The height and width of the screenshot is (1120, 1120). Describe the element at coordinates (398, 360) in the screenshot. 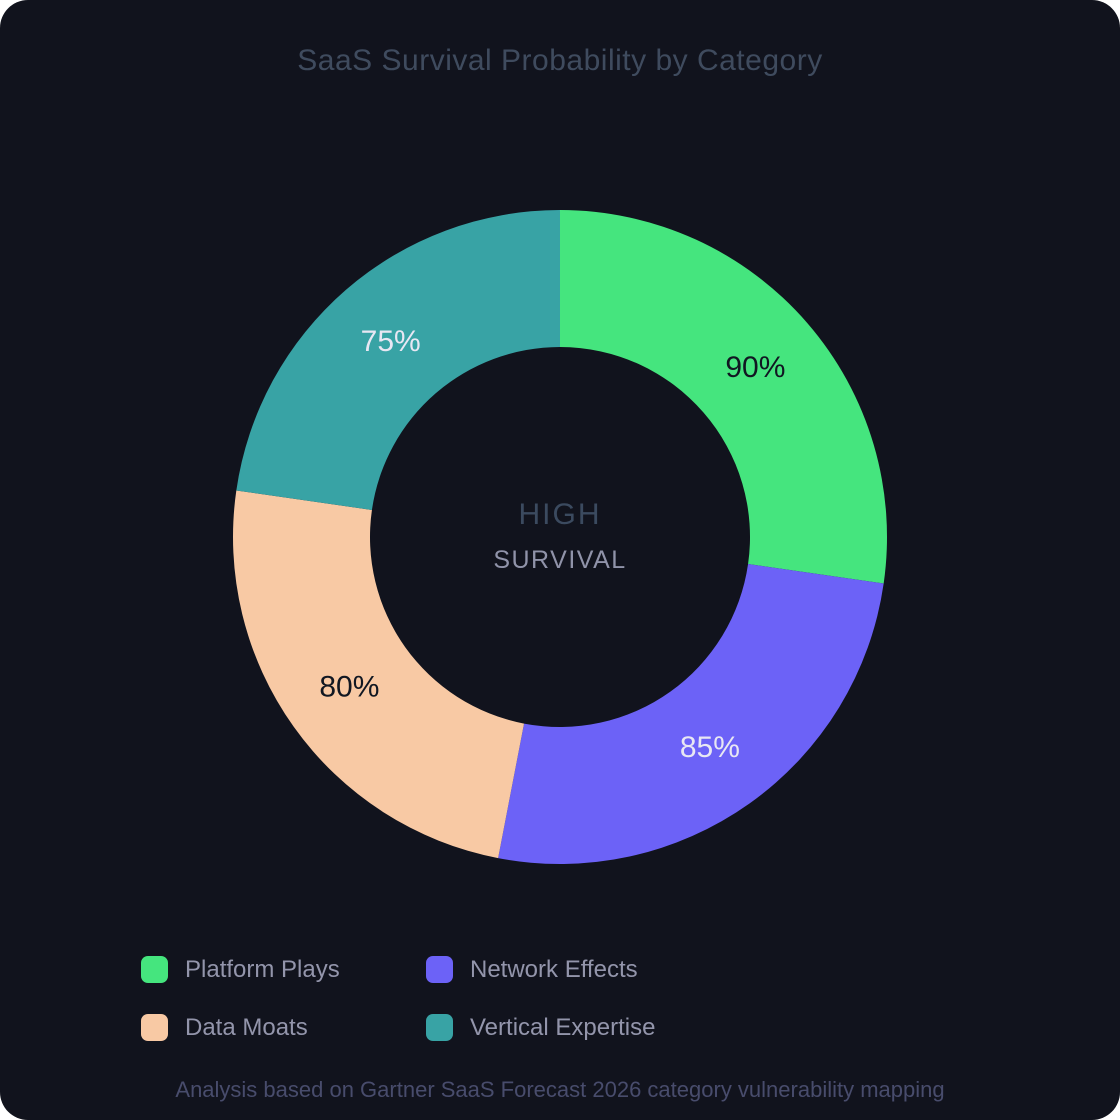

I see `pie-slice-vertical-expertise` at that location.